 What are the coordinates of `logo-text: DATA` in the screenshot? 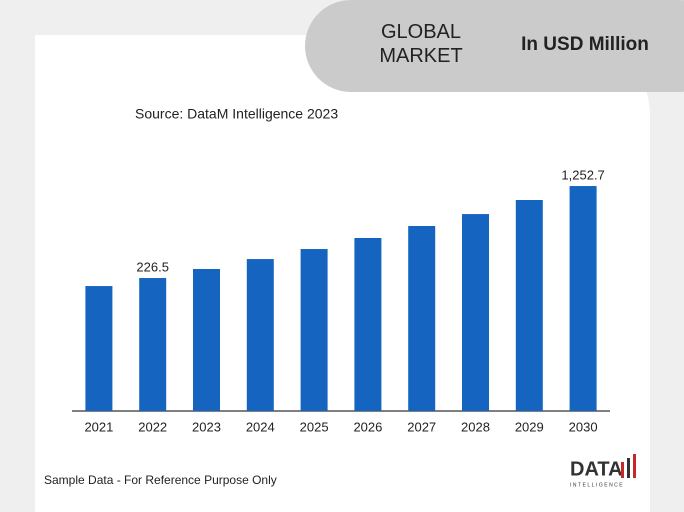 It's located at (596, 469).